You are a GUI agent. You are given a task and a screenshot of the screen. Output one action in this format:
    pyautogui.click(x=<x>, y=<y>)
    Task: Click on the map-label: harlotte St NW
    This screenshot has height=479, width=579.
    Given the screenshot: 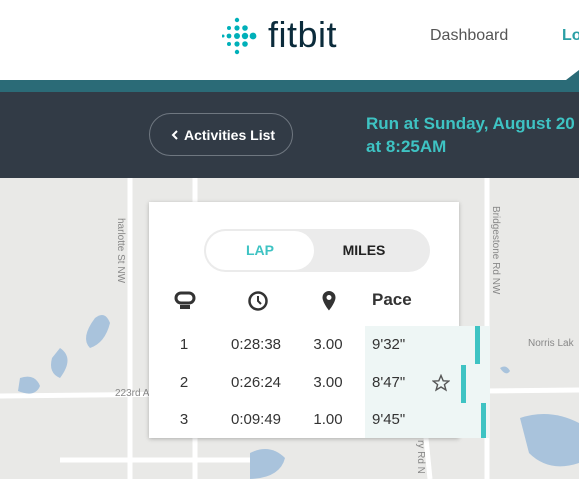 What is the action you would take?
    pyautogui.click(x=120, y=251)
    